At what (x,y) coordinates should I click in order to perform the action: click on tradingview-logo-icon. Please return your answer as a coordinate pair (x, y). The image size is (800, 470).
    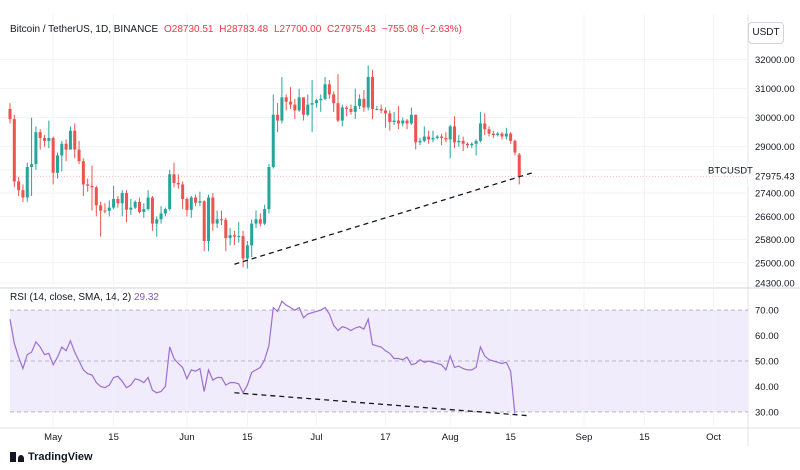
    Looking at the image, I should click on (17, 457).